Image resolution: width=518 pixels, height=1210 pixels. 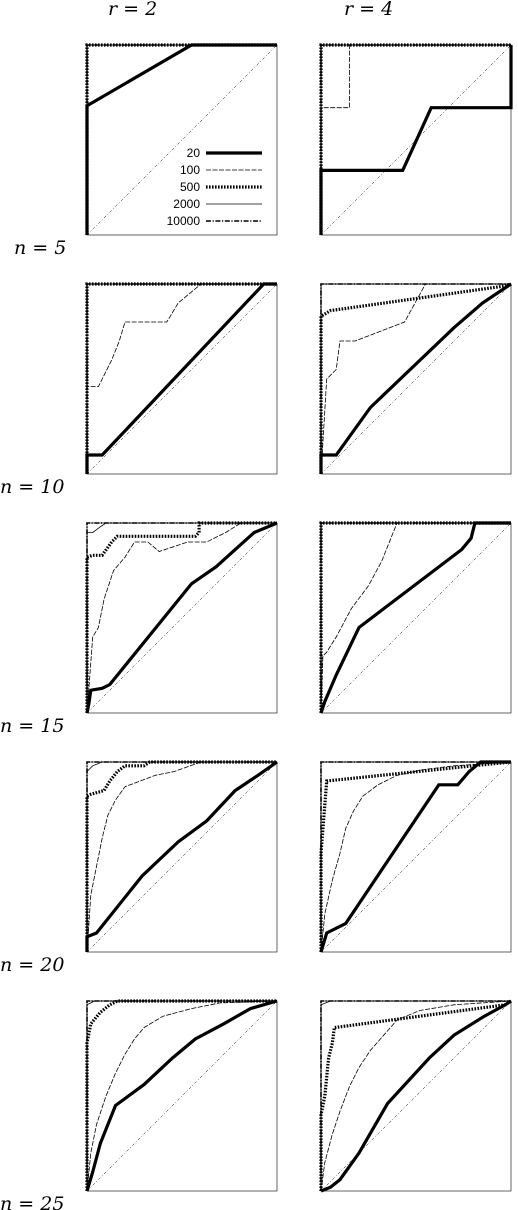 What do you see at coordinates (190, 170) in the screenshot?
I see `legend-label-100: 100` at bounding box center [190, 170].